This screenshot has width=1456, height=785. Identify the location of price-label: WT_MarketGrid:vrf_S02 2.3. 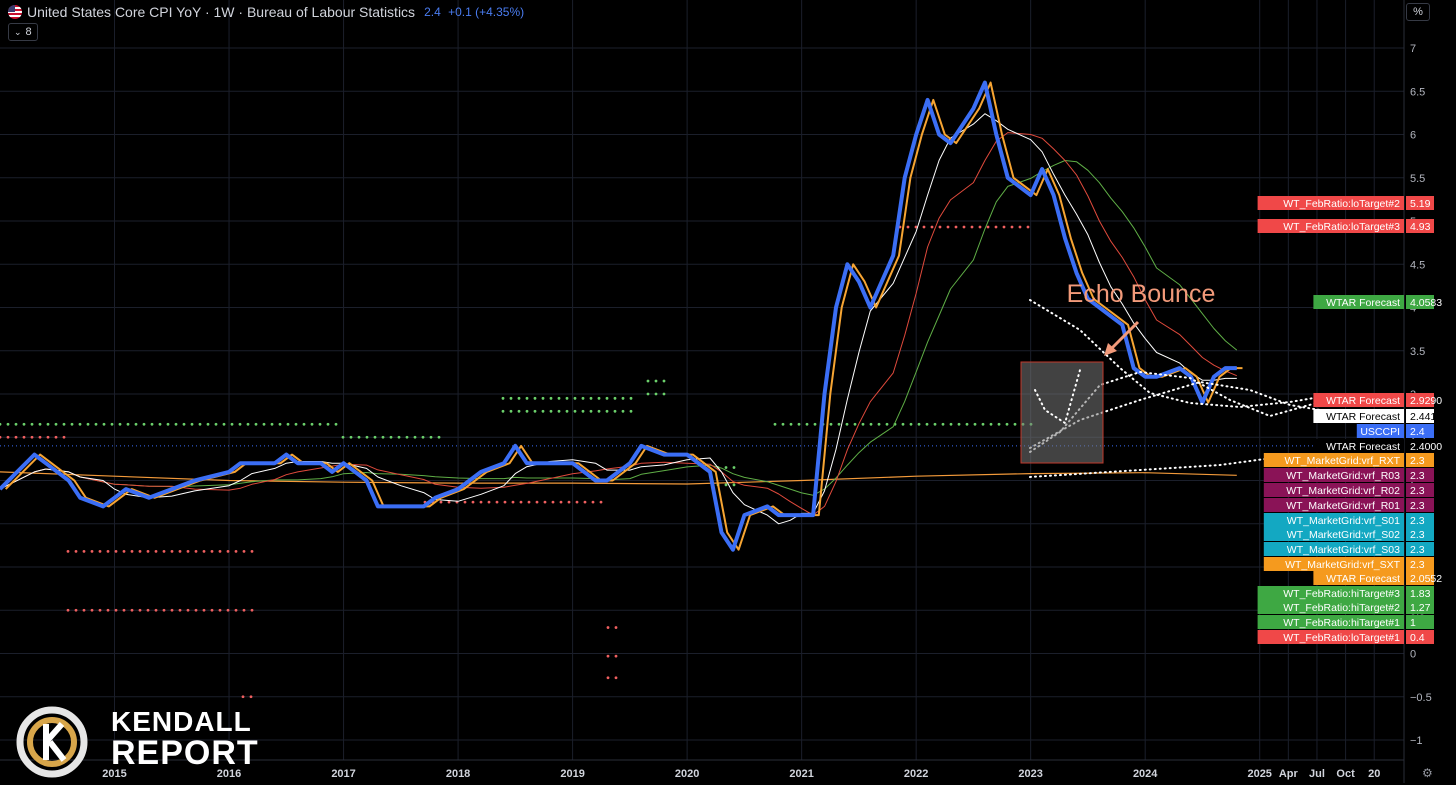
(1348, 534).